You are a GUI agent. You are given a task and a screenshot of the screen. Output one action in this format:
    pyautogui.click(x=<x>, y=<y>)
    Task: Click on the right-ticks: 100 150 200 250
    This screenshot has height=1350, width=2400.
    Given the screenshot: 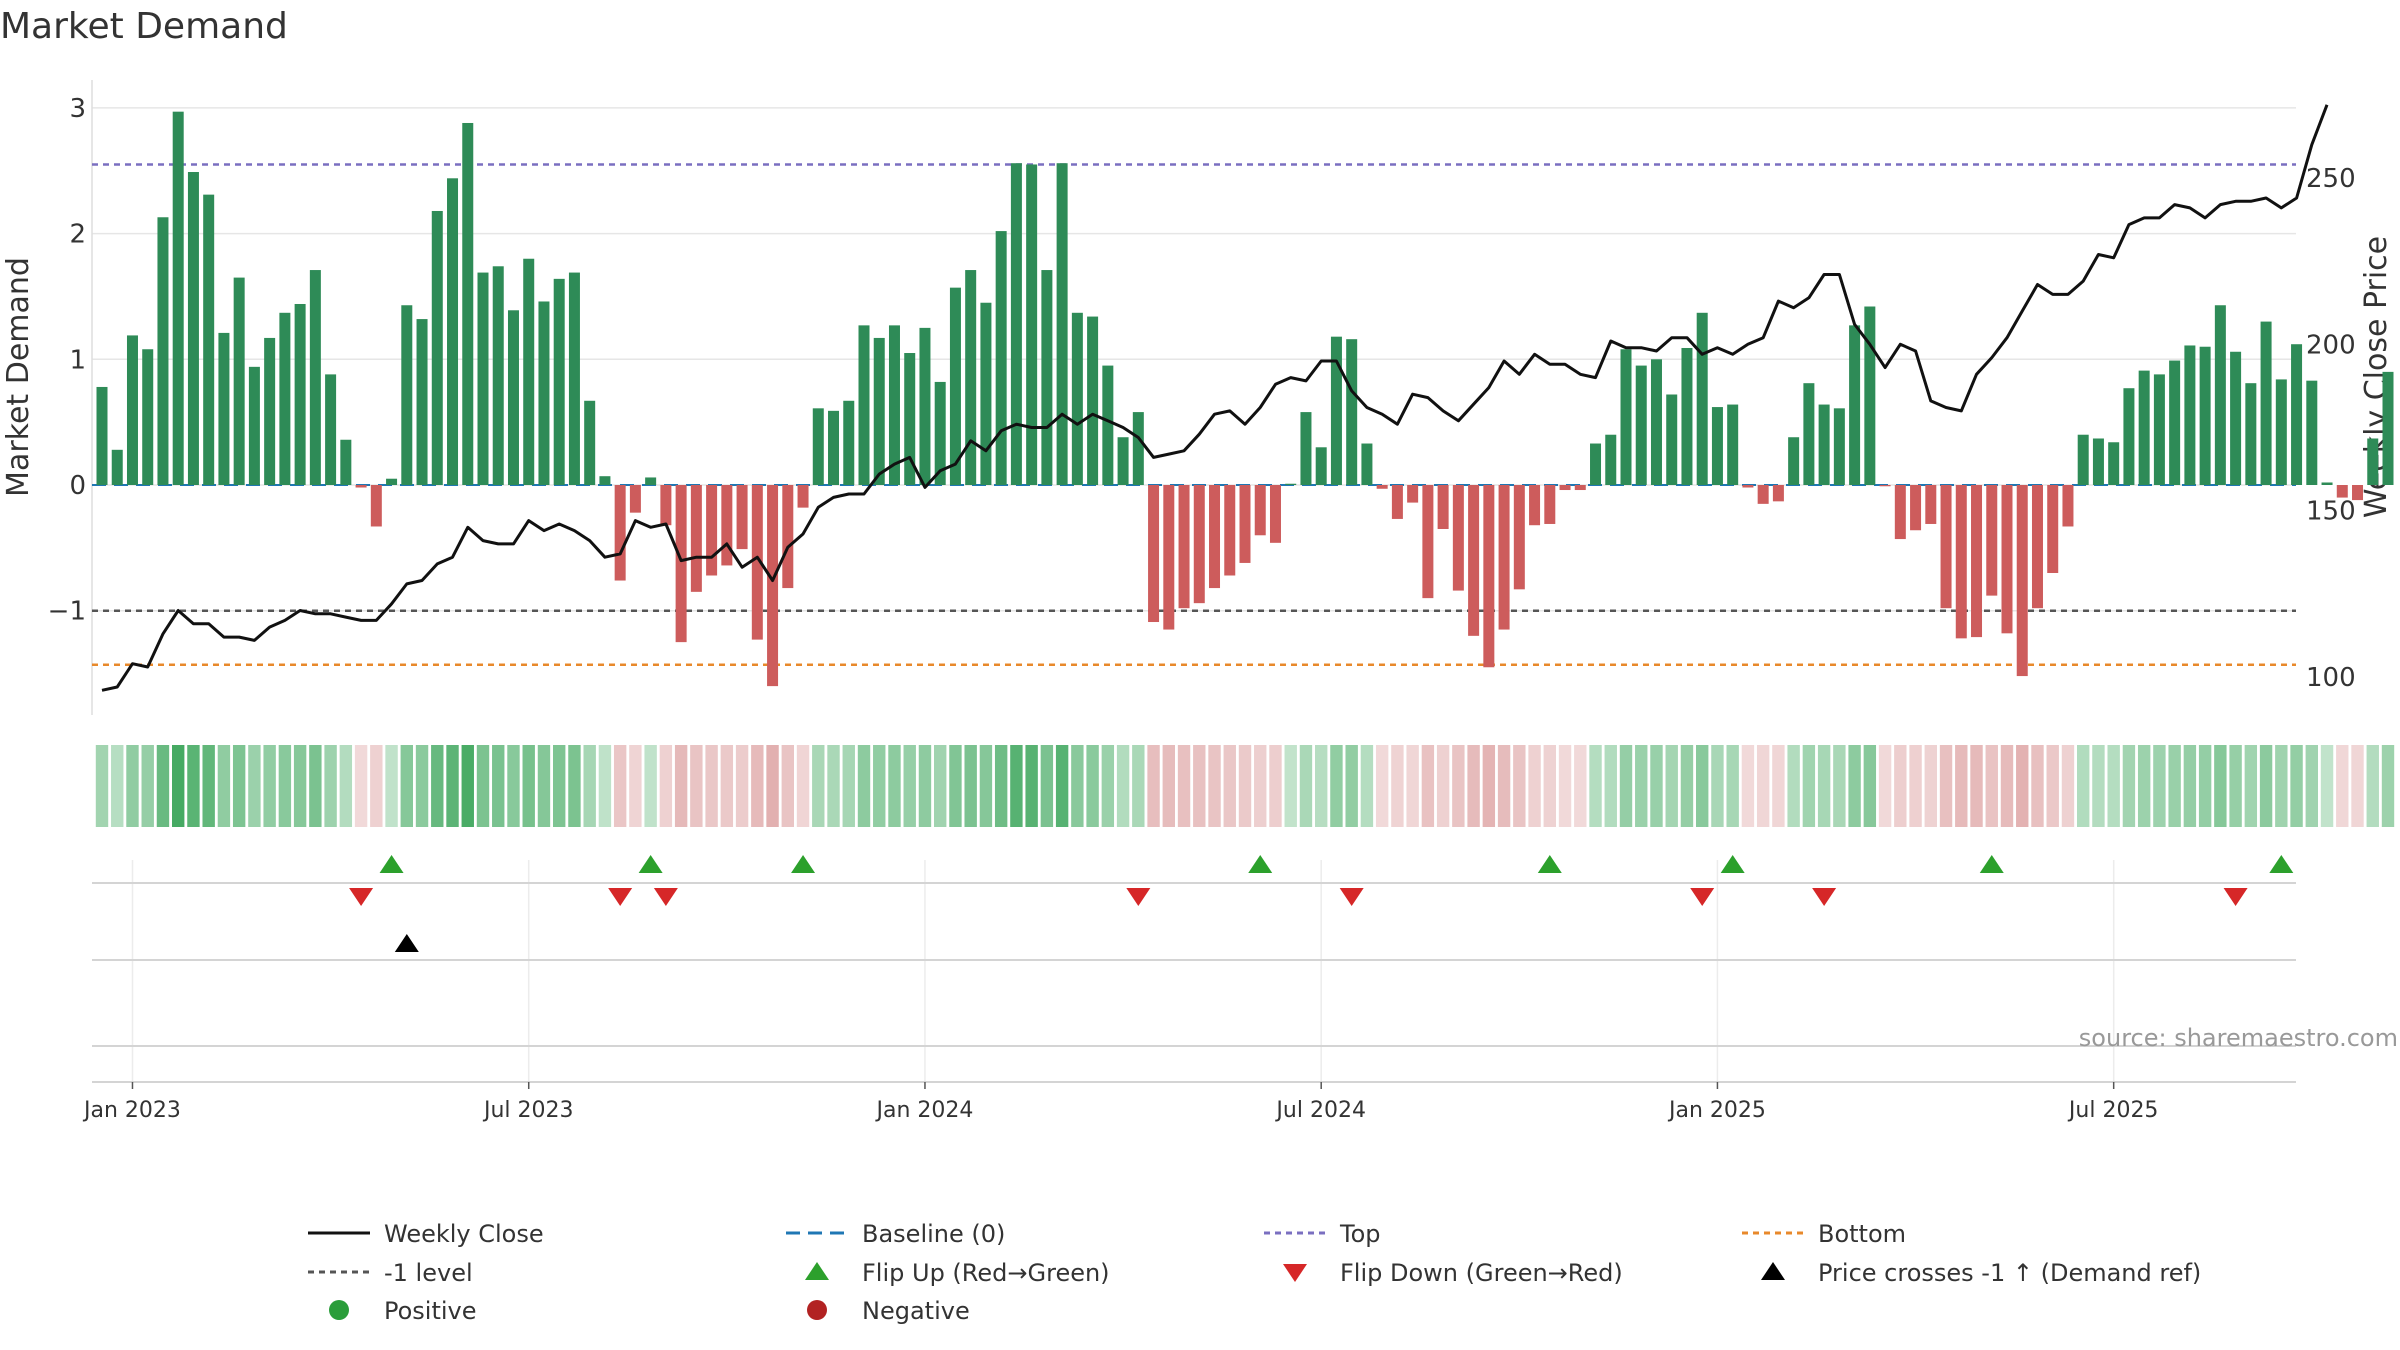 What is the action you would take?
    pyautogui.click(x=2331, y=428)
    